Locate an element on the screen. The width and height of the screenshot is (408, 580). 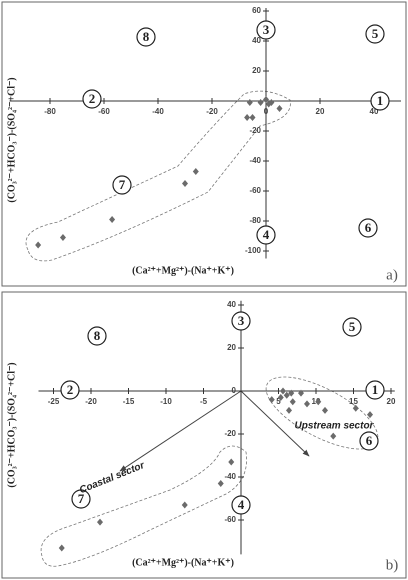
y-tick-label: -80 is located at coordinates (255, 220).